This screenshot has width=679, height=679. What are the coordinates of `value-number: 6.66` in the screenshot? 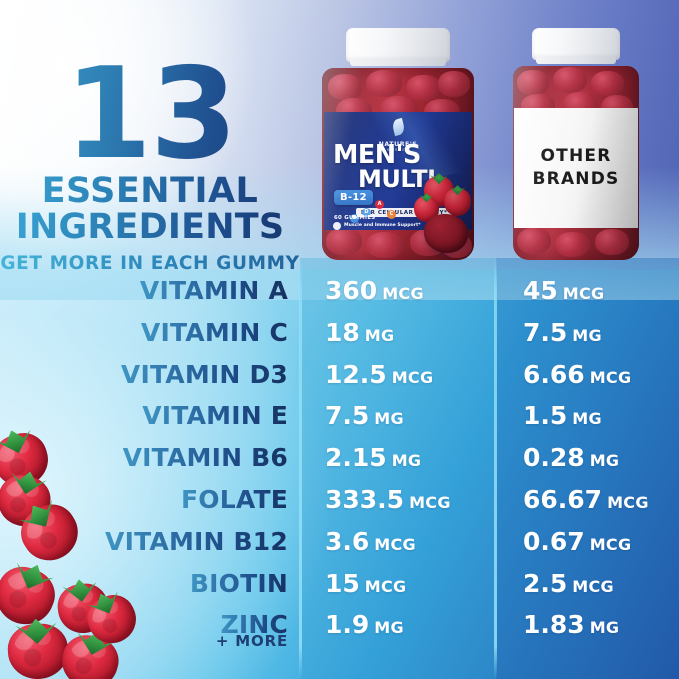 It's located at (554, 374).